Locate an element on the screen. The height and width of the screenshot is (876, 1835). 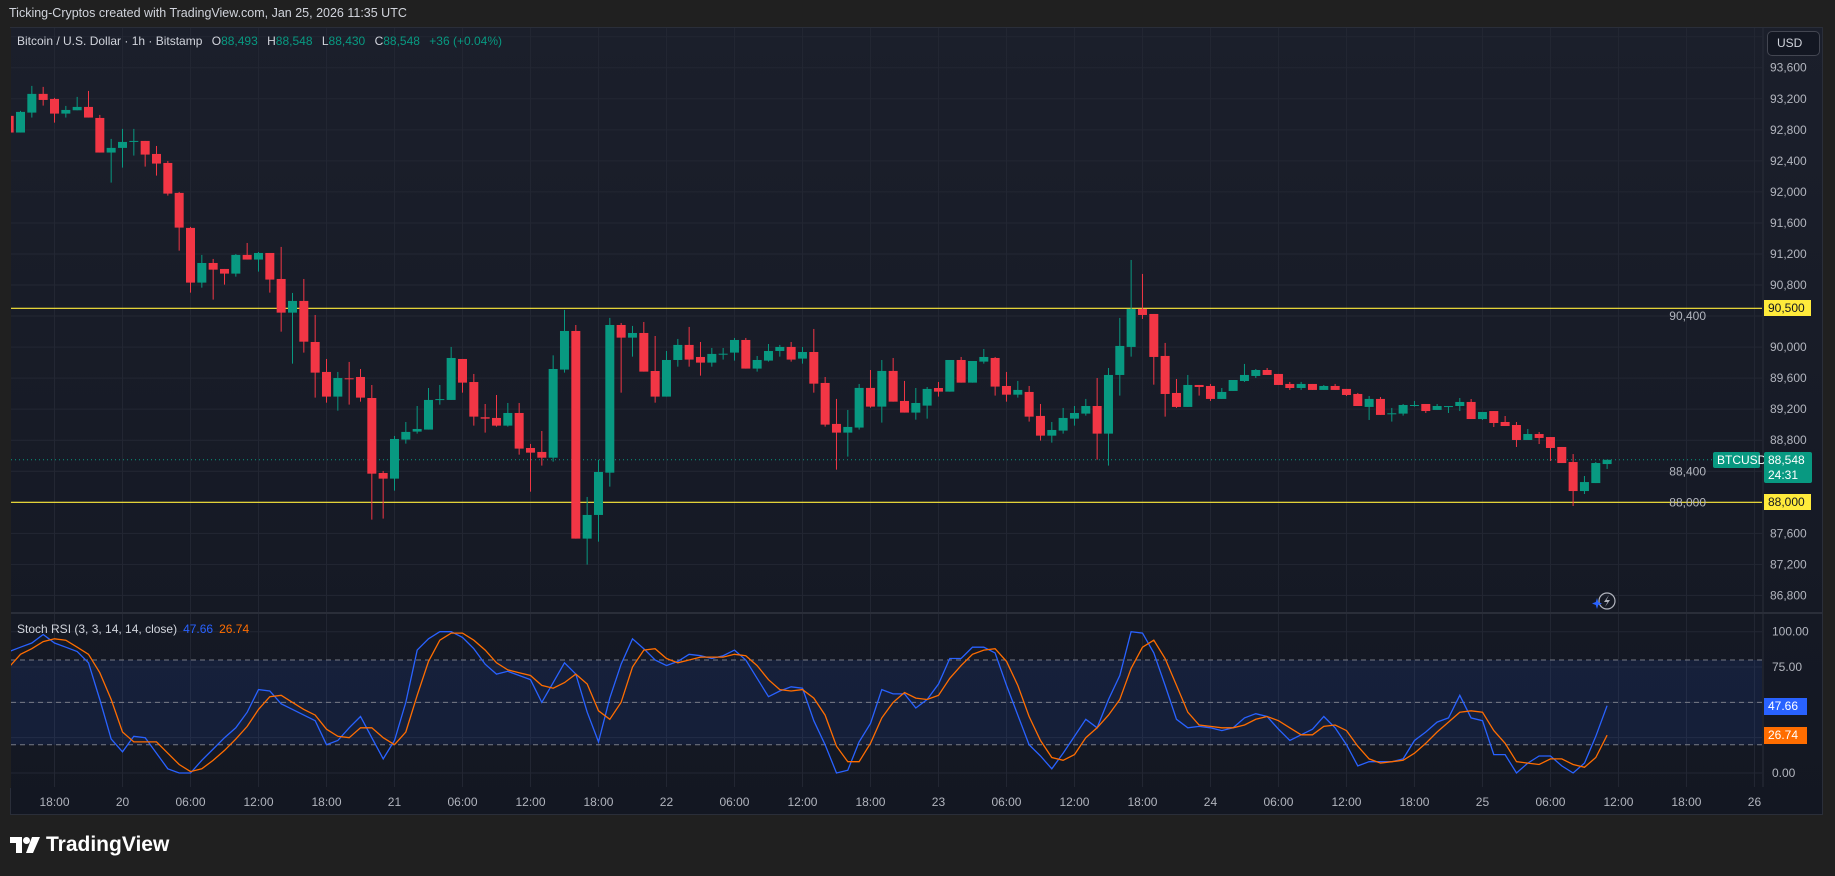
lightning-icon is located at coordinates (1607, 601).